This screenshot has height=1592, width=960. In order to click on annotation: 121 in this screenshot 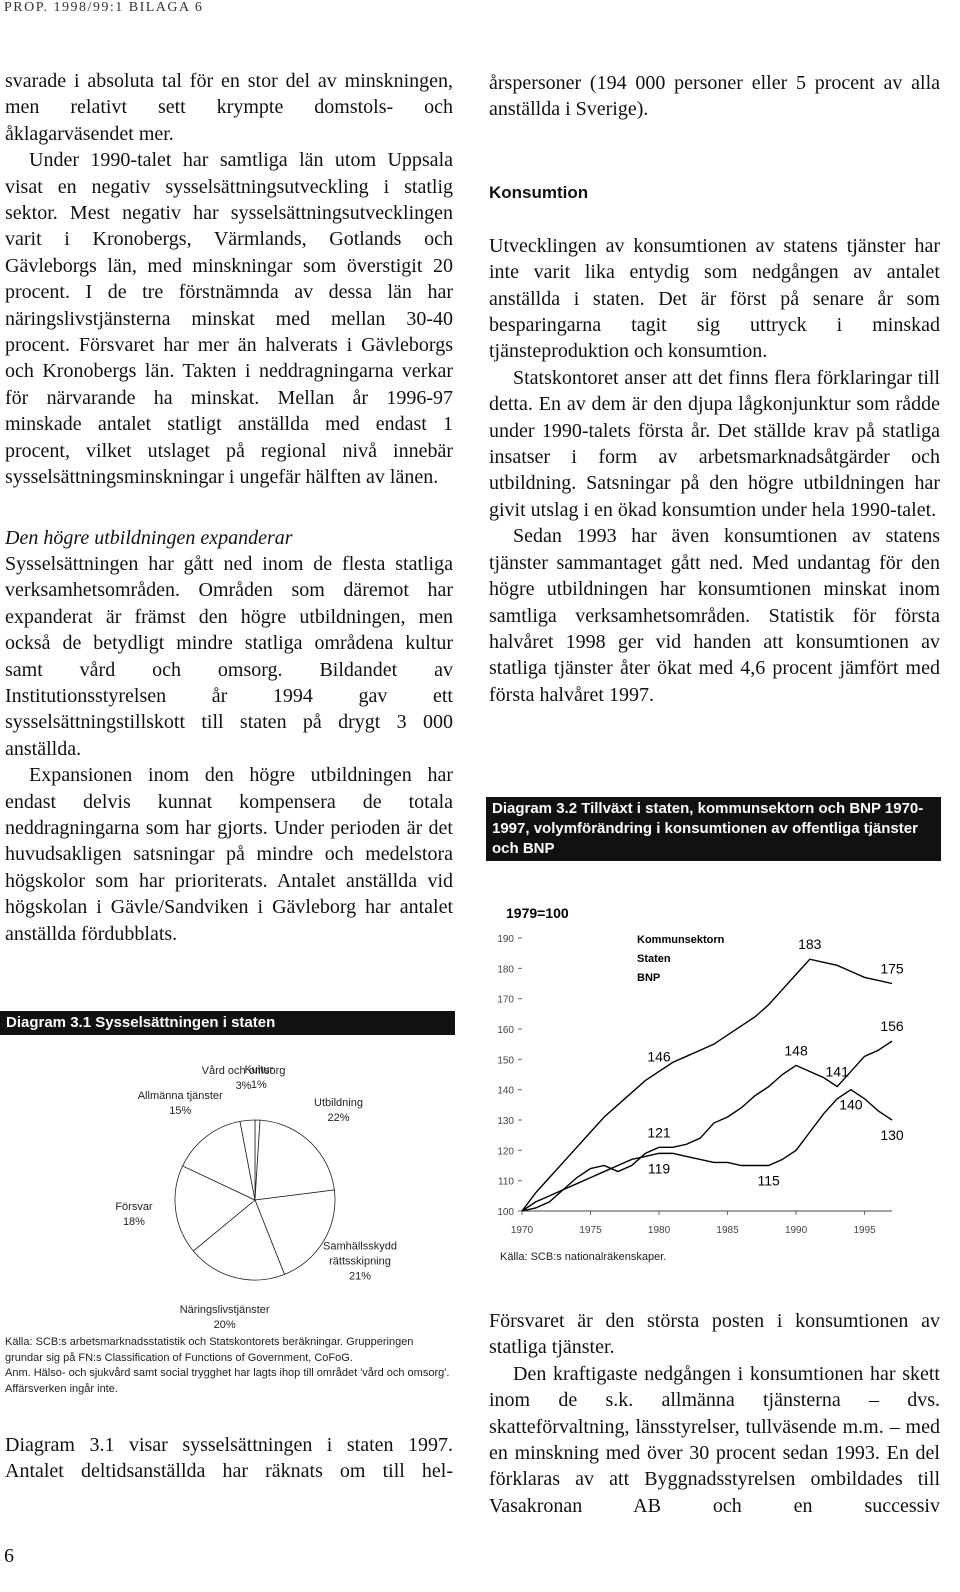, I will do `click(659, 1132)`.